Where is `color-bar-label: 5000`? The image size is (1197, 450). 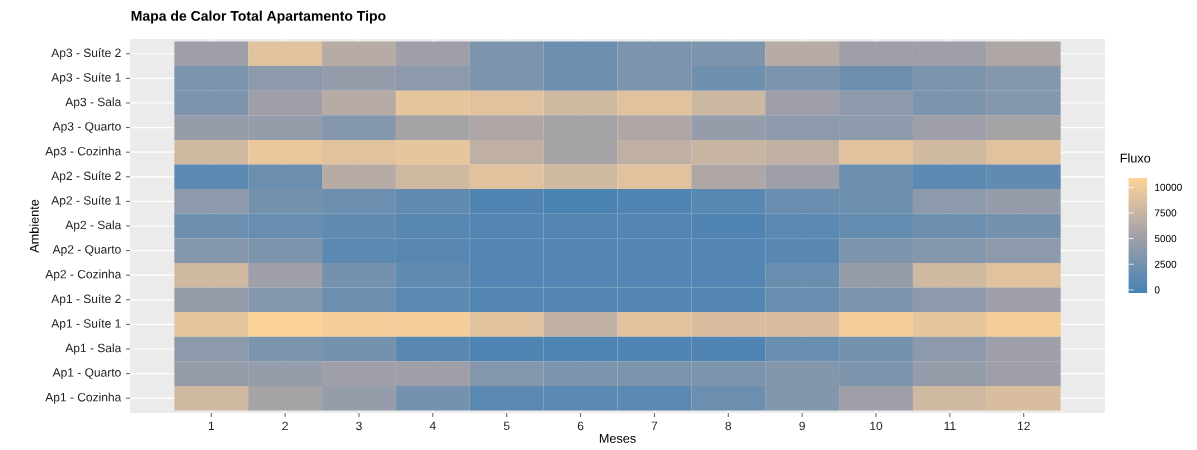
color-bar-label: 5000 is located at coordinates (1165, 239).